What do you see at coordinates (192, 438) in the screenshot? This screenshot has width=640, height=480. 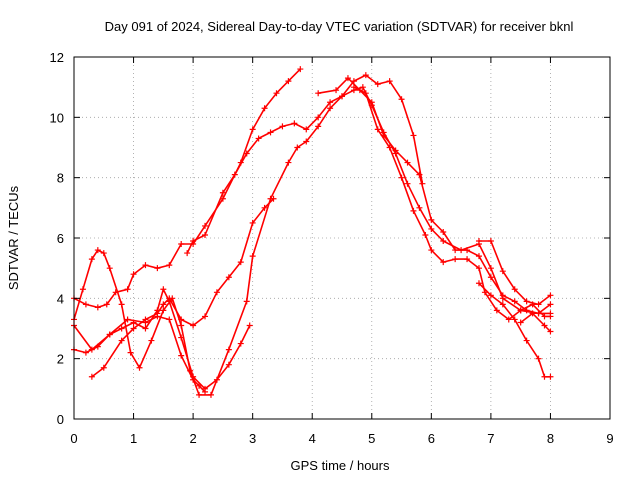 I see `x-tick-label: 2` at bounding box center [192, 438].